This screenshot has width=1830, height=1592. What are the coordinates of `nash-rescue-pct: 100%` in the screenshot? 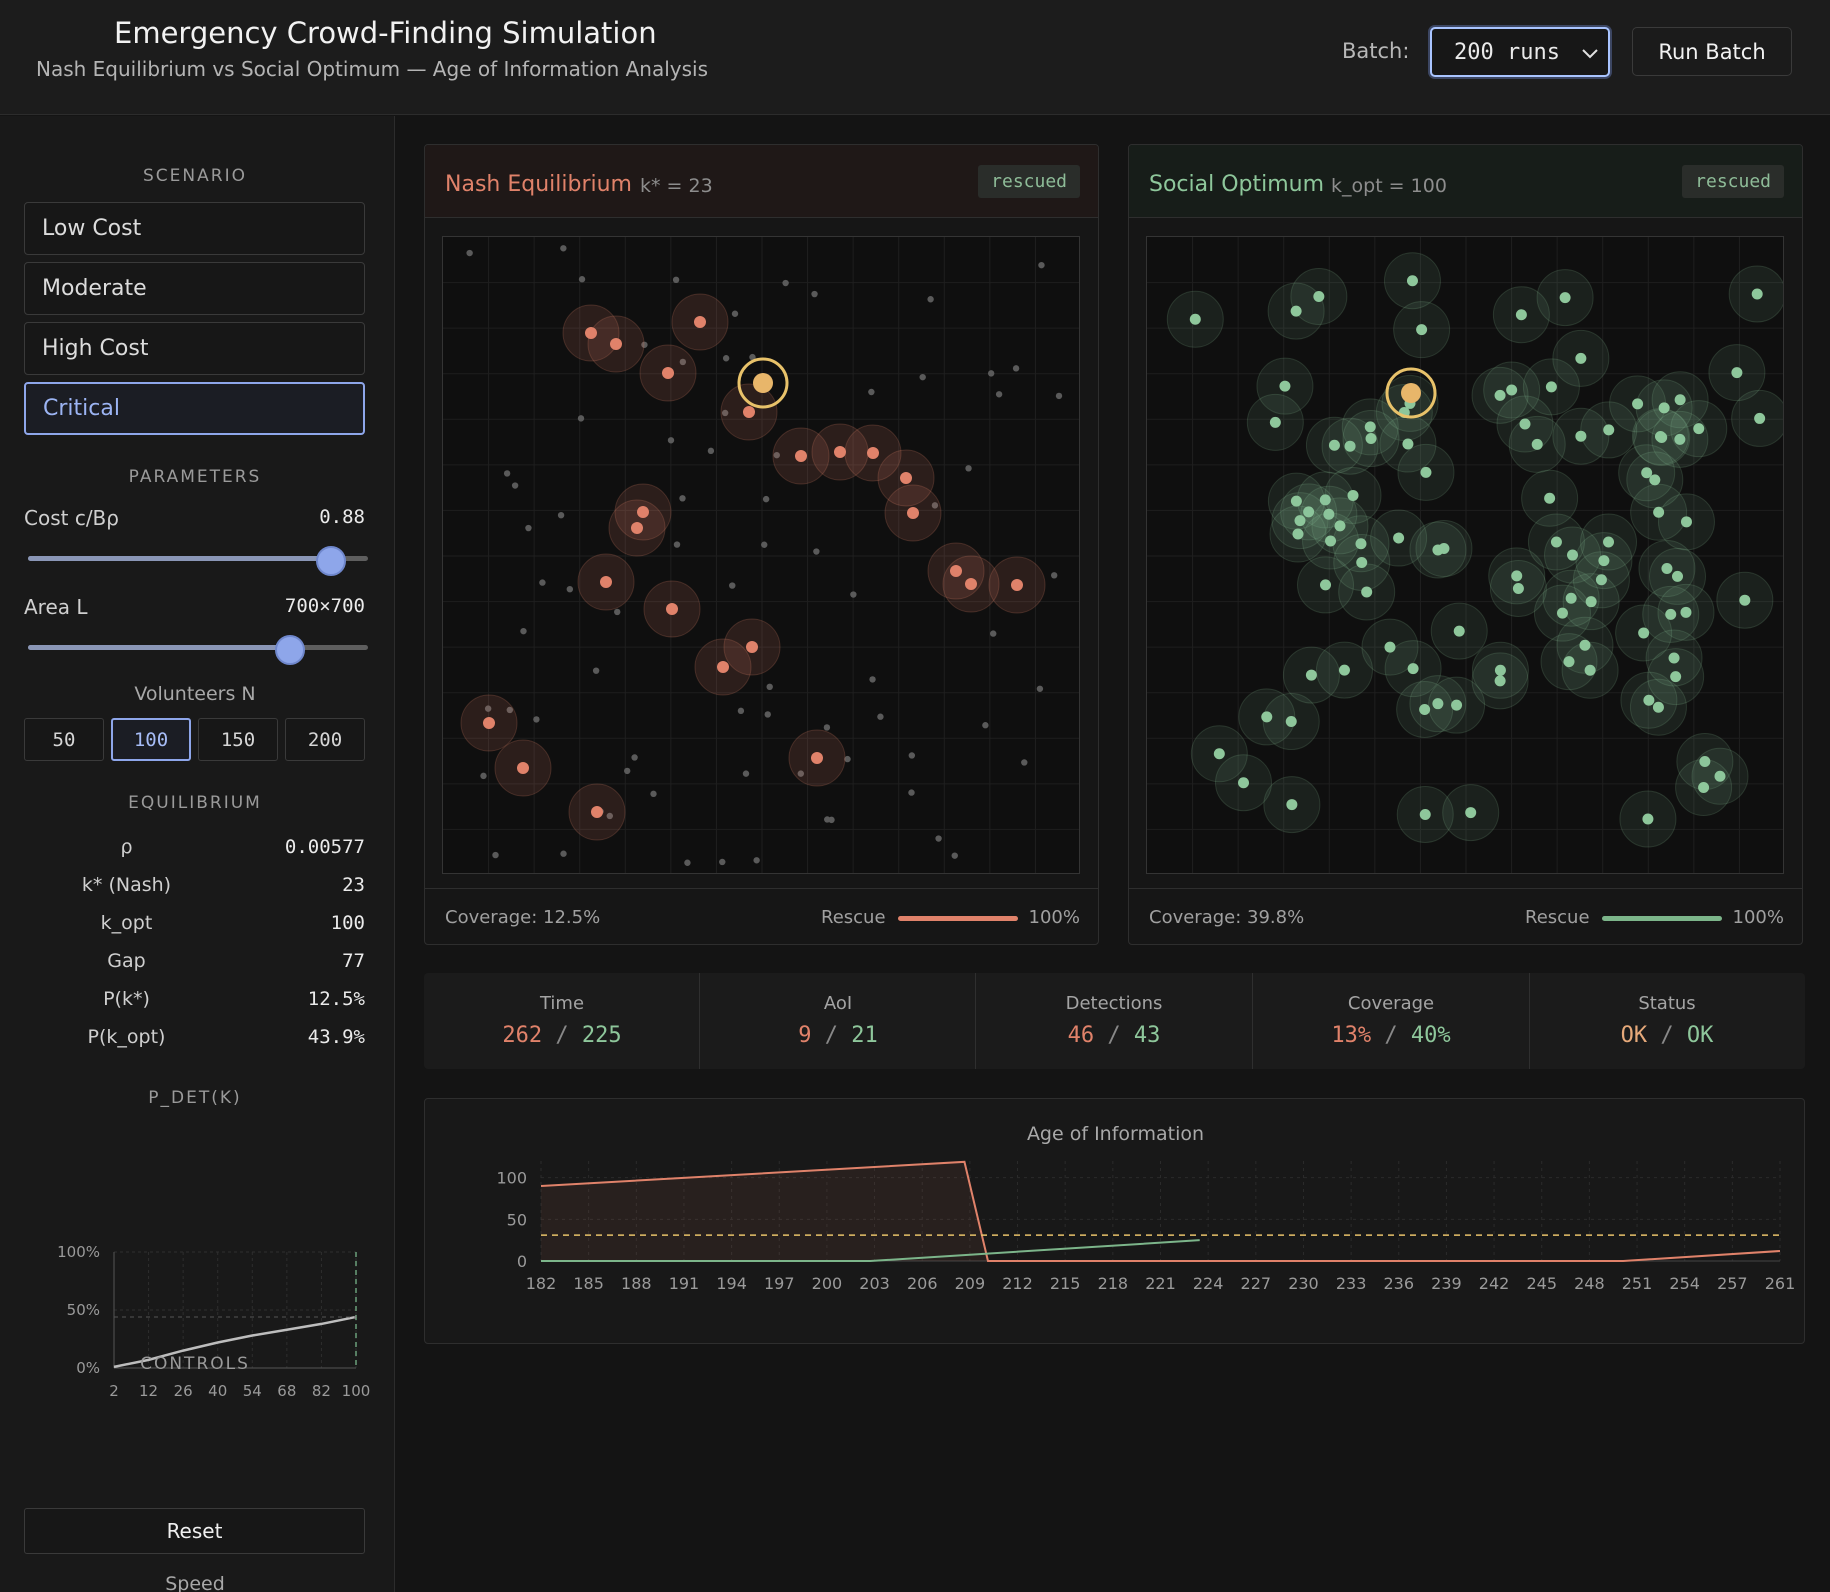 It's located at (1054, 917).